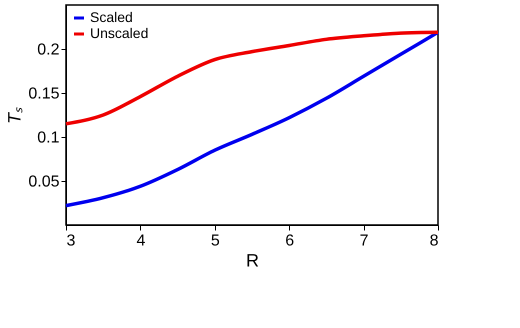 This screenshot has height=328, width=520. I want to click on x-axis-title: R, so click(252, 260).